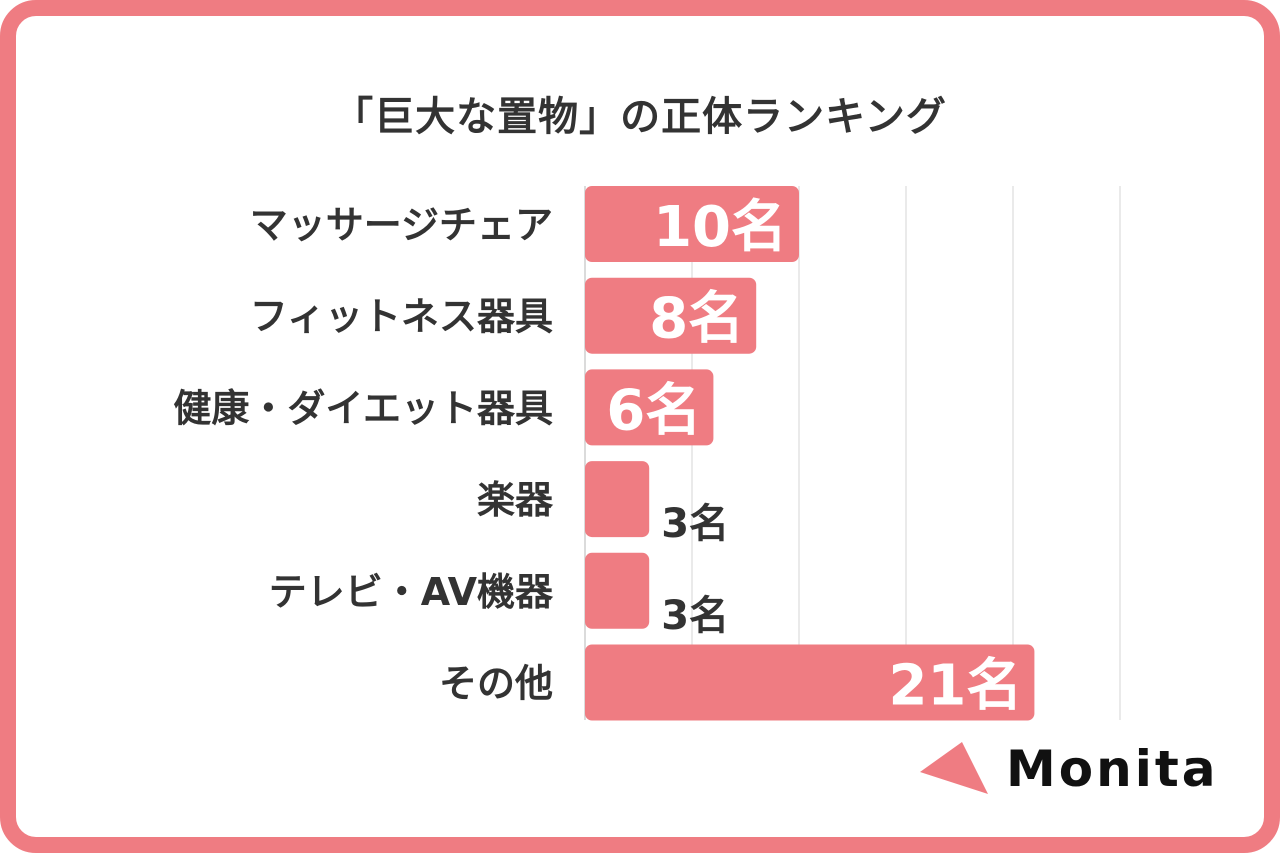  Describe the element at coordinates (696, 319) in the screenshot. I see `value-label: 8名` at that location.